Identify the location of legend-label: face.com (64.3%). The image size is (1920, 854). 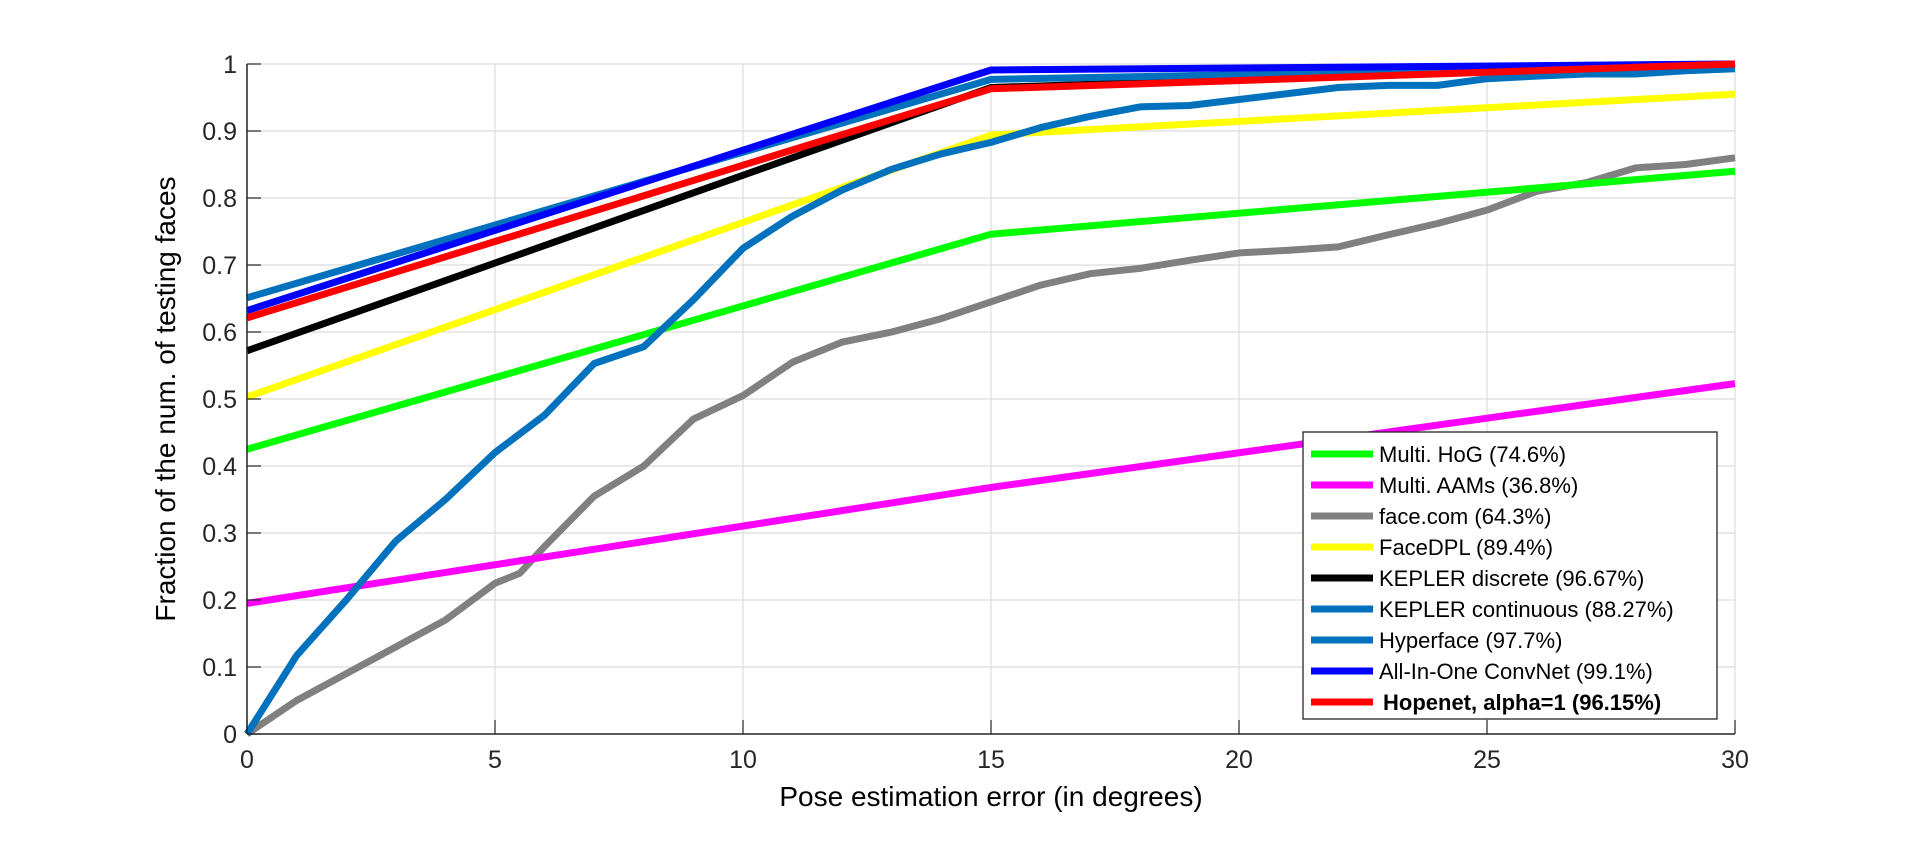
(1465, 516).